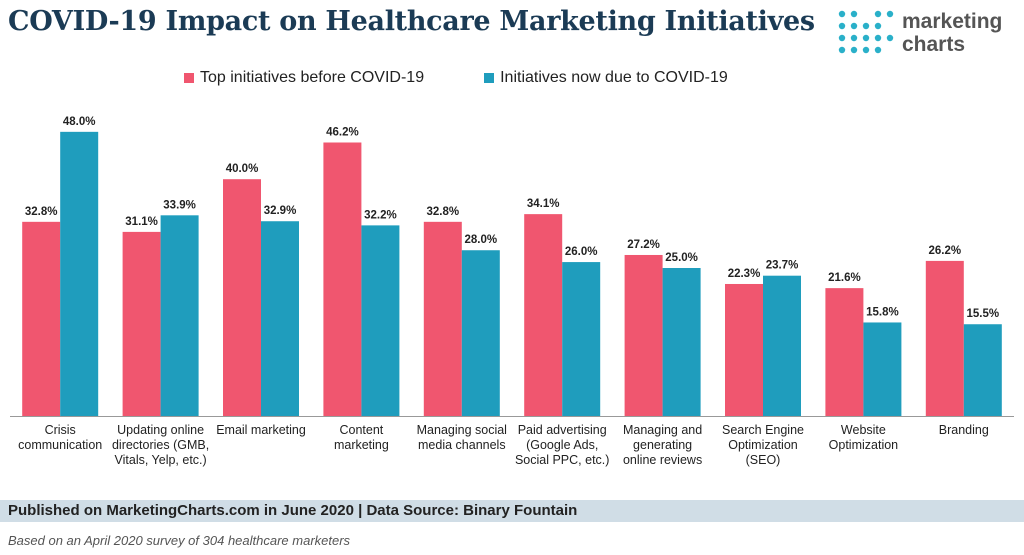 The height and width of the screenshot is (555, 1024). I want to click on data-label-before-1: 31.1%, so click(141, 222).